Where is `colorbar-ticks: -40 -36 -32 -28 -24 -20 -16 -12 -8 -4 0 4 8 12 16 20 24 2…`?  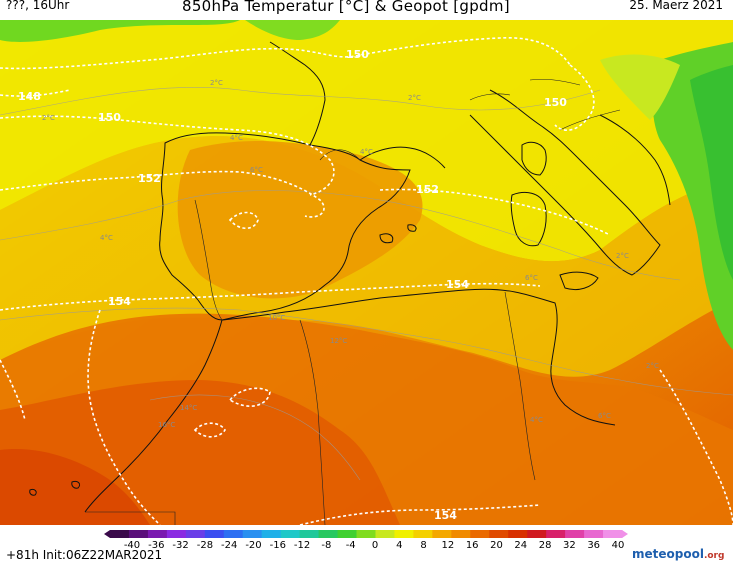 colorbar-ticks: -40 -36 -32 -28 -24 -20 -16 -12 -8 -4 0 4 8 12 16 20 24 2… is located at coordinates (366, 547).